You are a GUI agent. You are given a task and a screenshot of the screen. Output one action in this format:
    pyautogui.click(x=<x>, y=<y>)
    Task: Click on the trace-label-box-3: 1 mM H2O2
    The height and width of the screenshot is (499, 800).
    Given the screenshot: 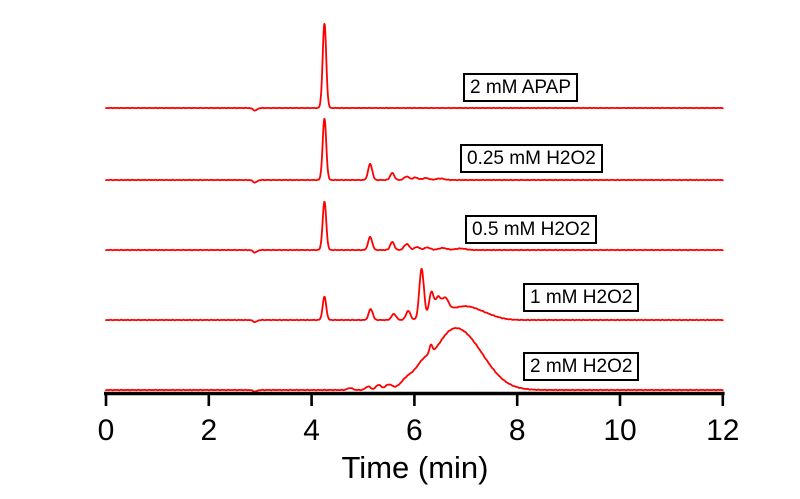 What is the action you would take?
    pyautogui.click(x=581, y=297)
    